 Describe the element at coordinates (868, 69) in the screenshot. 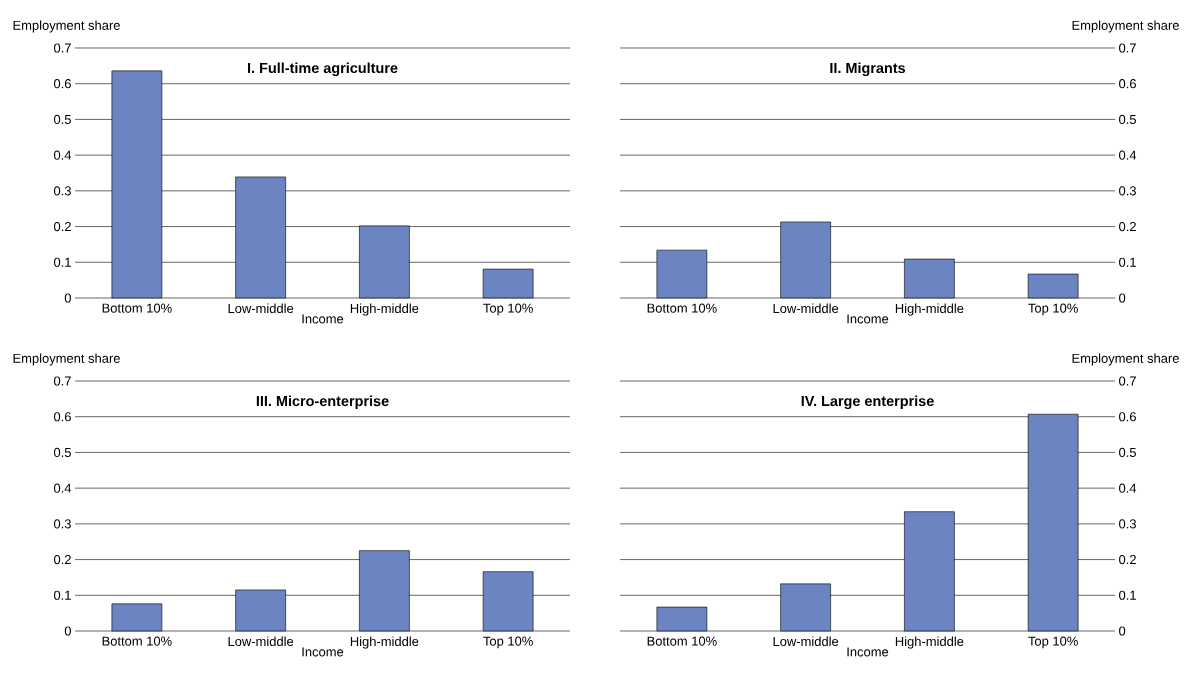

I see `text: II. Migrants` at that location.